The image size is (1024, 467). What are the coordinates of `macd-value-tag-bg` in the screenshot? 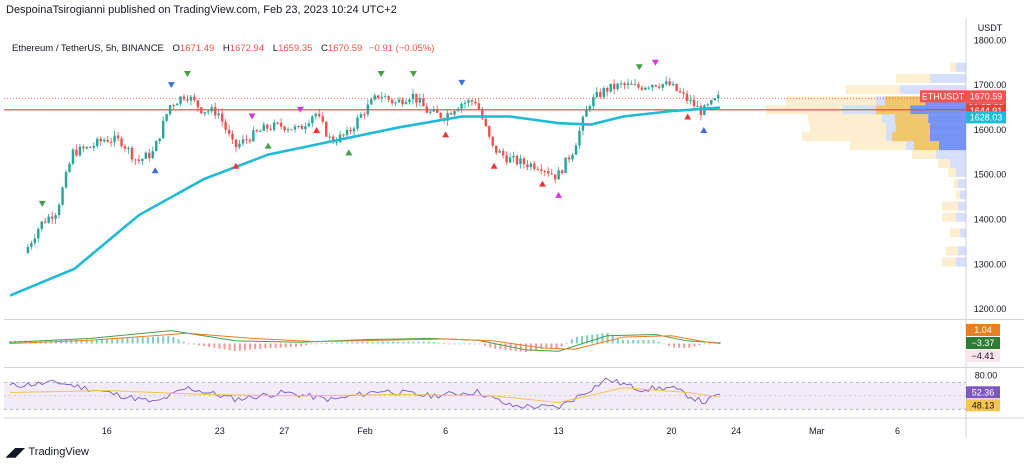 It's located at (983, 330).